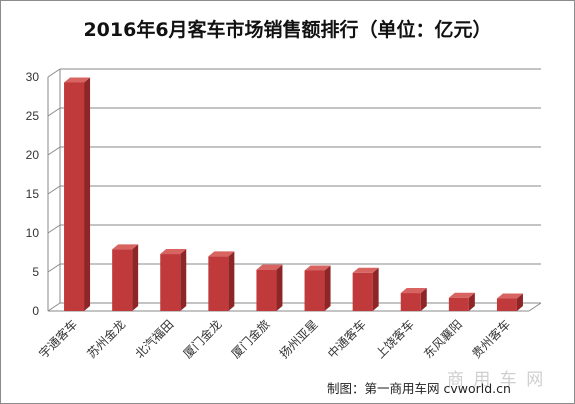  What do you see at coordinates (154, 339) in the screenshot?
I see `x-tick-label: 北汽福田` at bounding box center [154, 339].